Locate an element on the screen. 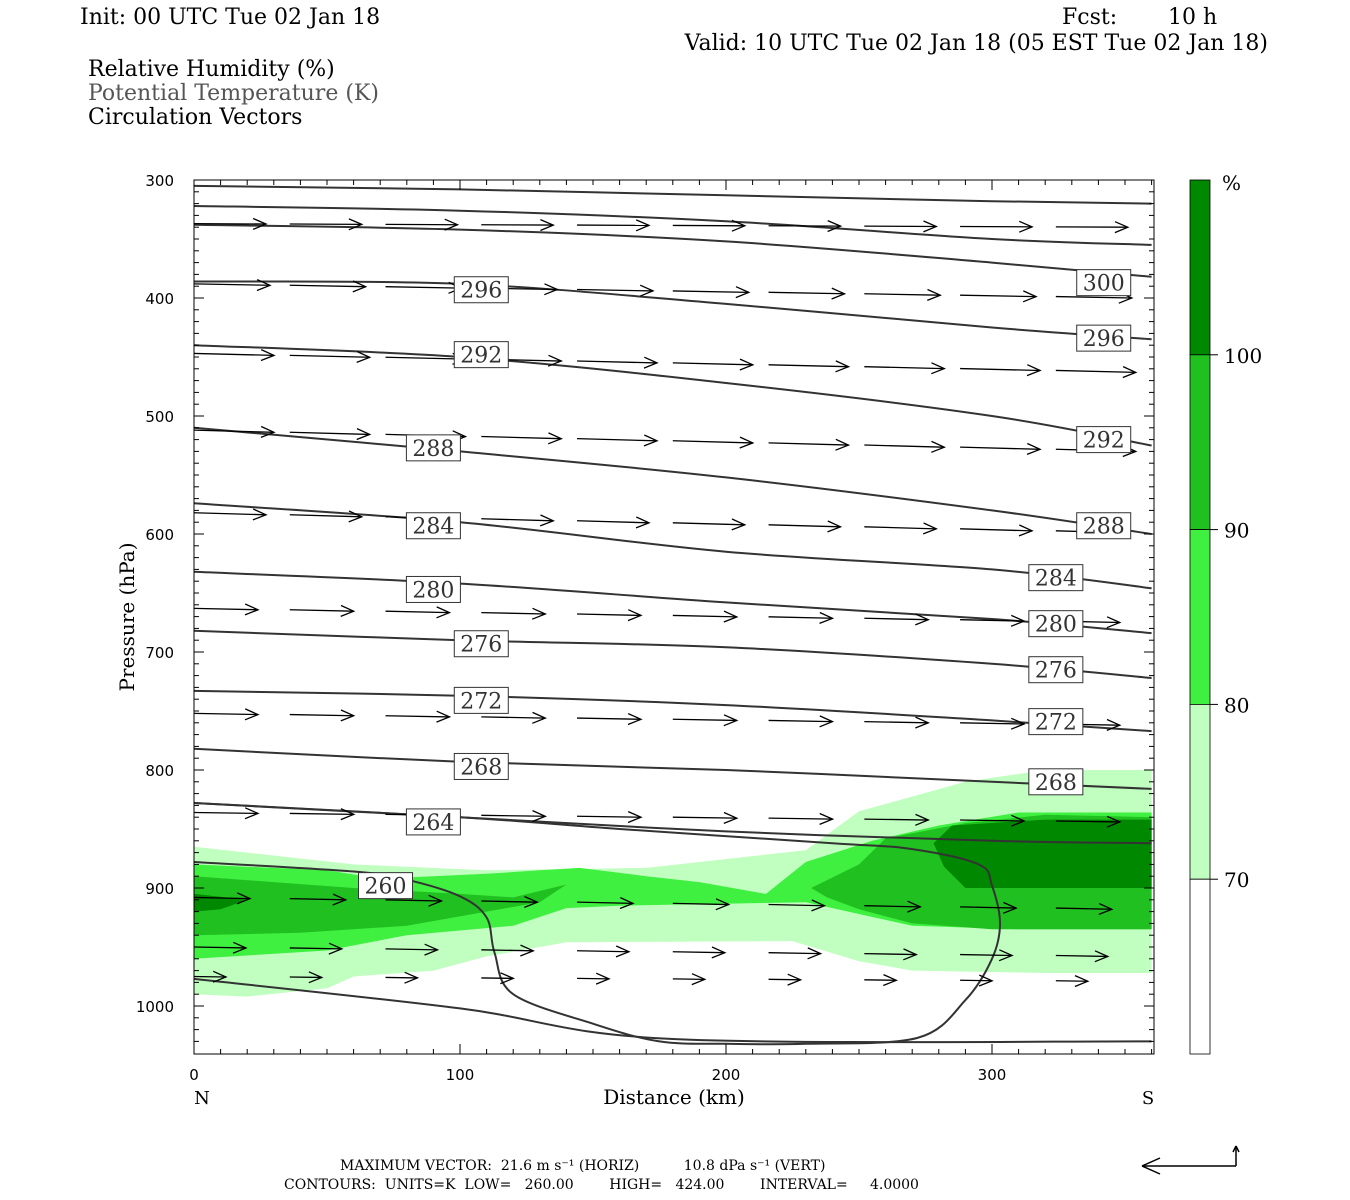  x-tick-label: 100 is located at coordinates (460, 1075).